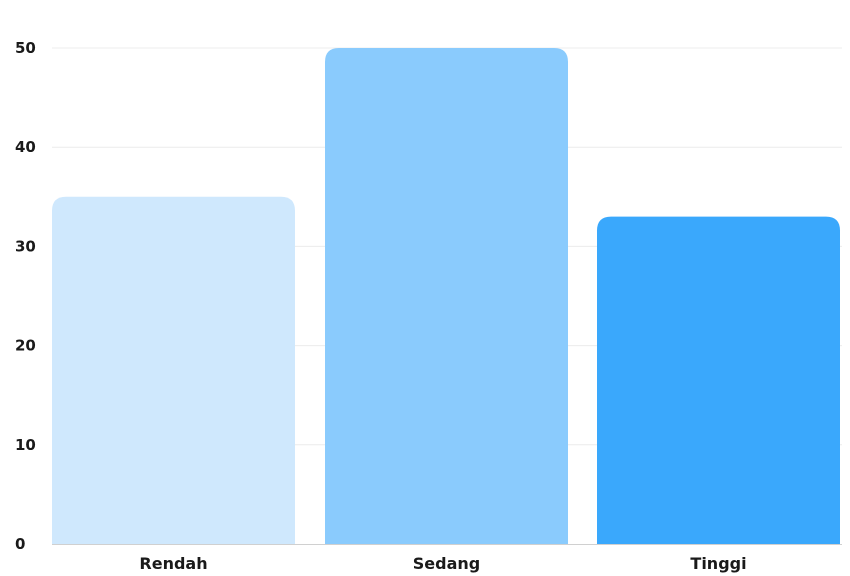  Describe the element at coordinates (25, 296) in the screenshot. I see `y-axis-ticks: 0 10 20 30 40 50` at that location.